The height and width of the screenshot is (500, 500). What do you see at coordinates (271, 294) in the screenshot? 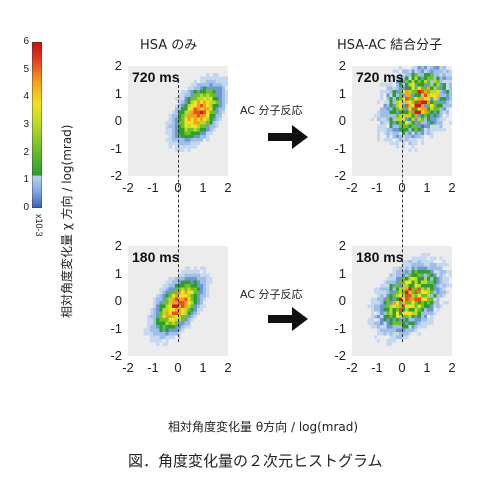
I see `arrow-label-bottom: AC 分子反応` at bounding box center [271, 294].